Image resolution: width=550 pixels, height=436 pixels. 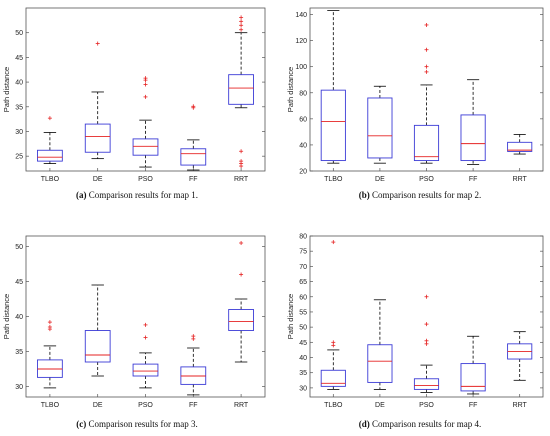 What do you see at coordinates (303, 172) in the screenshot?
I see `y-tick-label: 20` at bounding box center [303, 172].